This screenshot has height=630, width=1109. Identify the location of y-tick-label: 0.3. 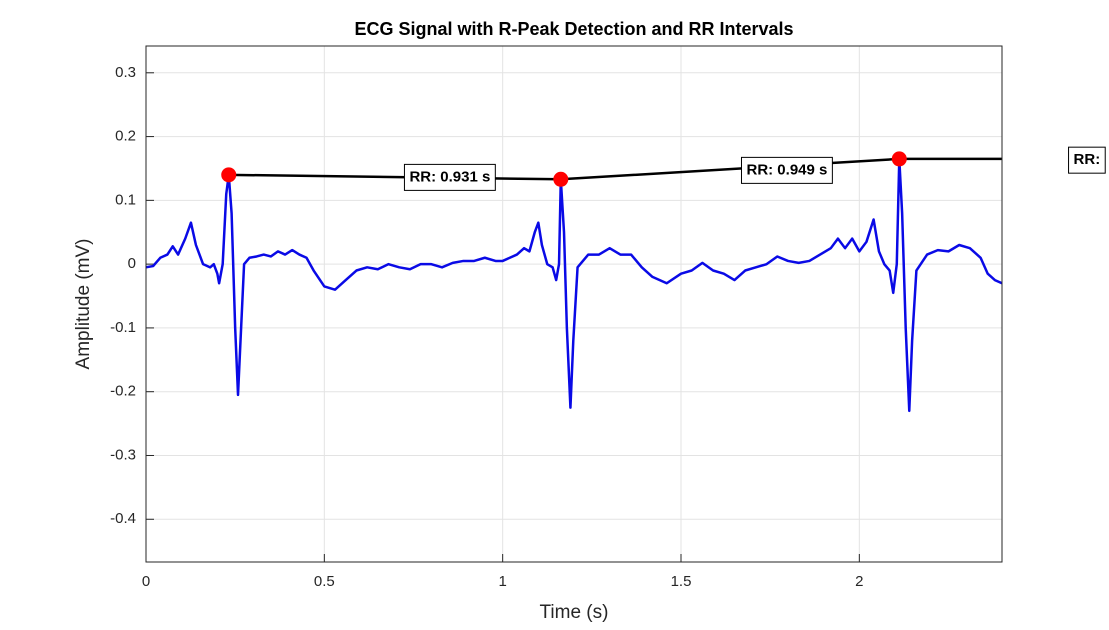
(125, 72).